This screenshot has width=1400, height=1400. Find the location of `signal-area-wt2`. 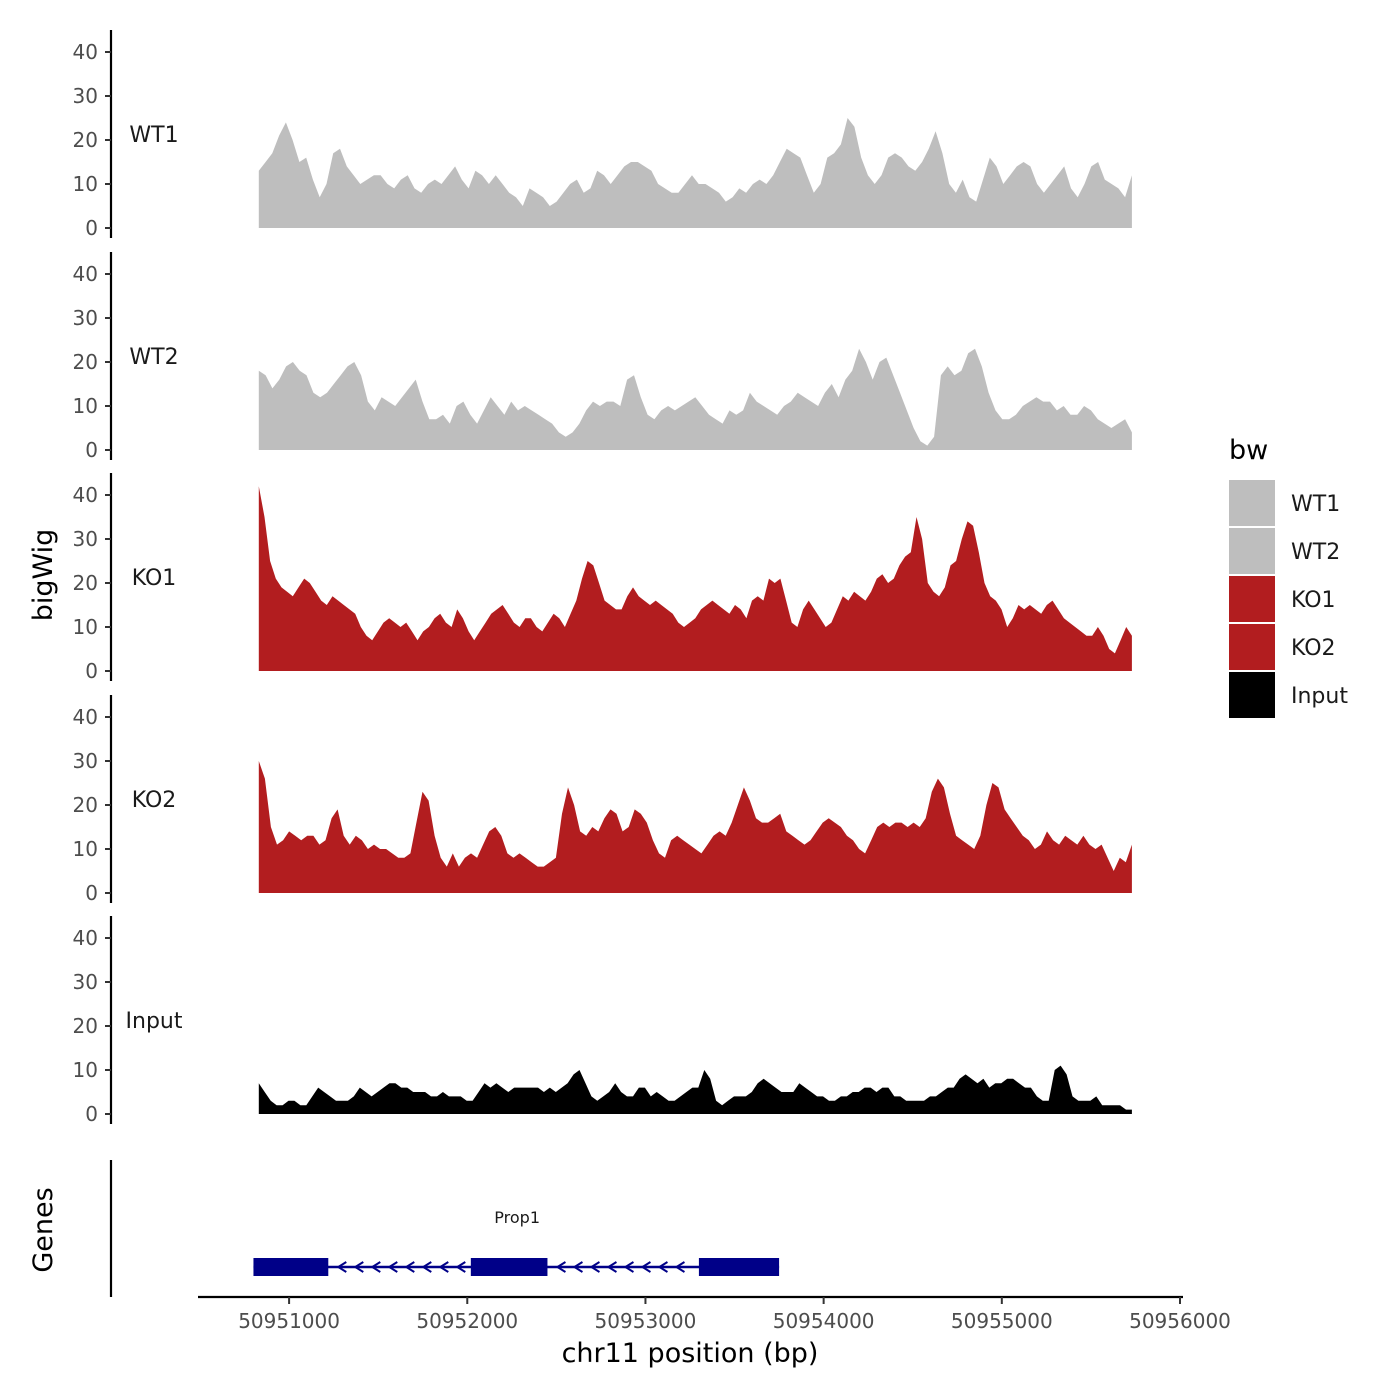

signal-area-wt2 is located at coordinates (695, 399).